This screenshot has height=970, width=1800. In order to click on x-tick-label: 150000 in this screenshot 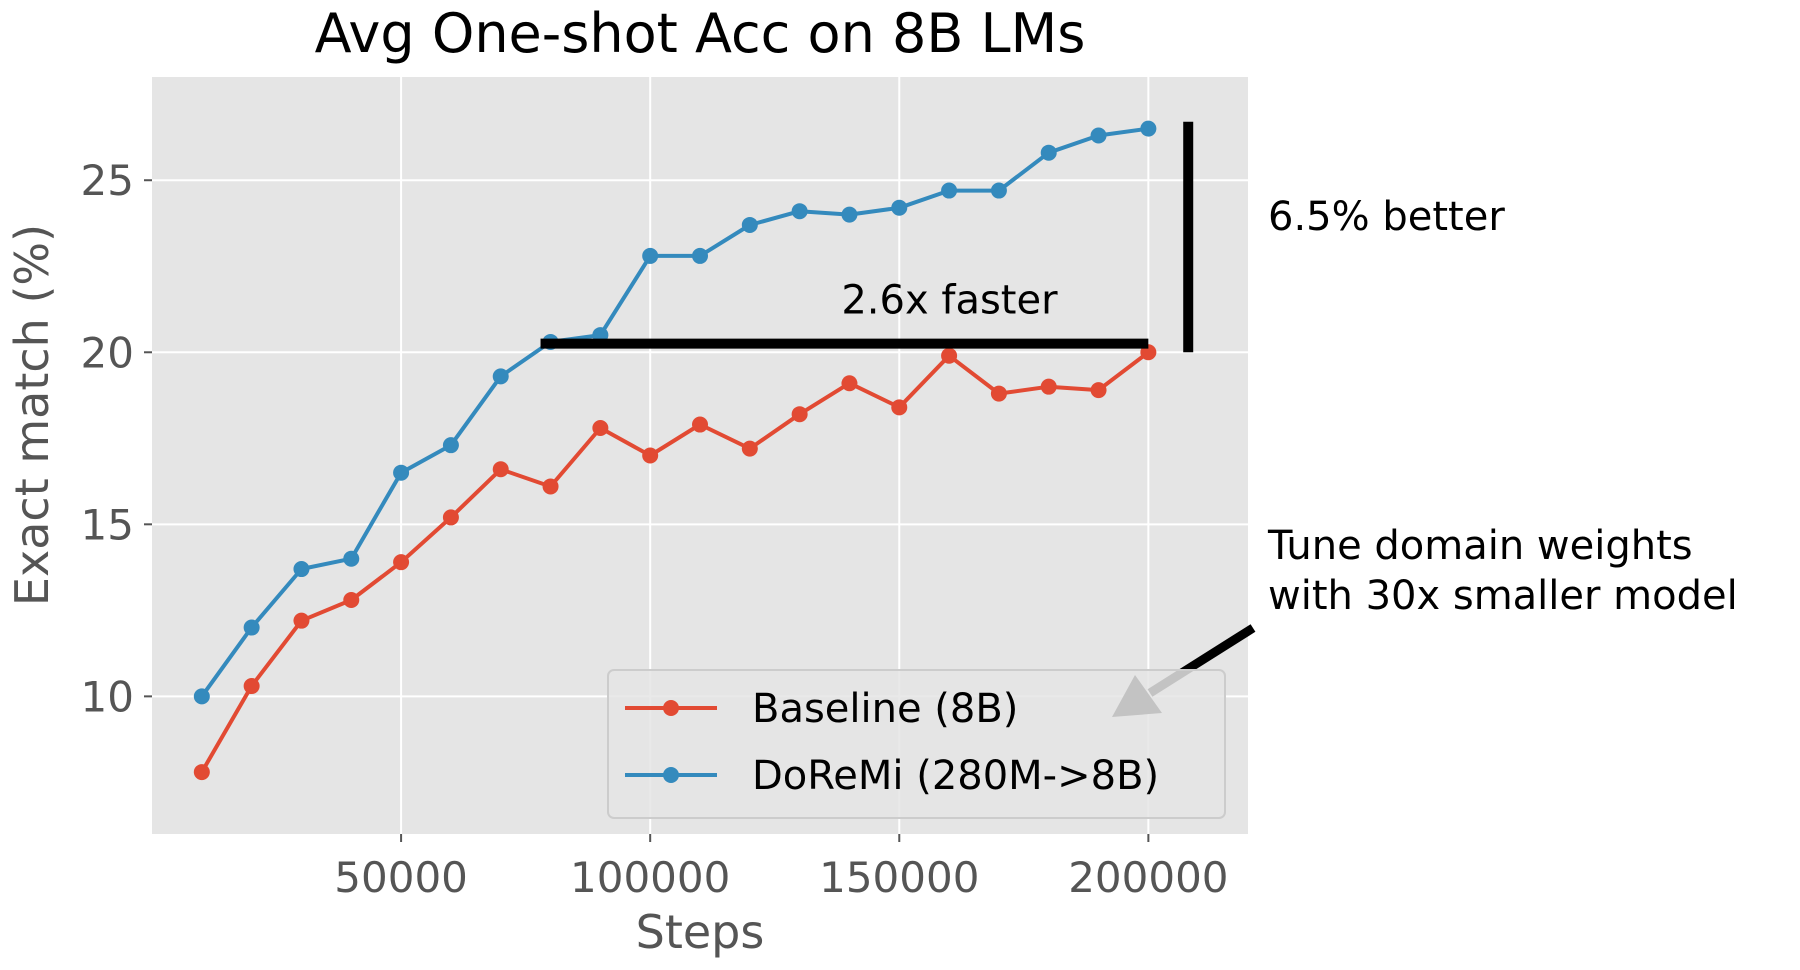, I will do `click(899, 877)`.